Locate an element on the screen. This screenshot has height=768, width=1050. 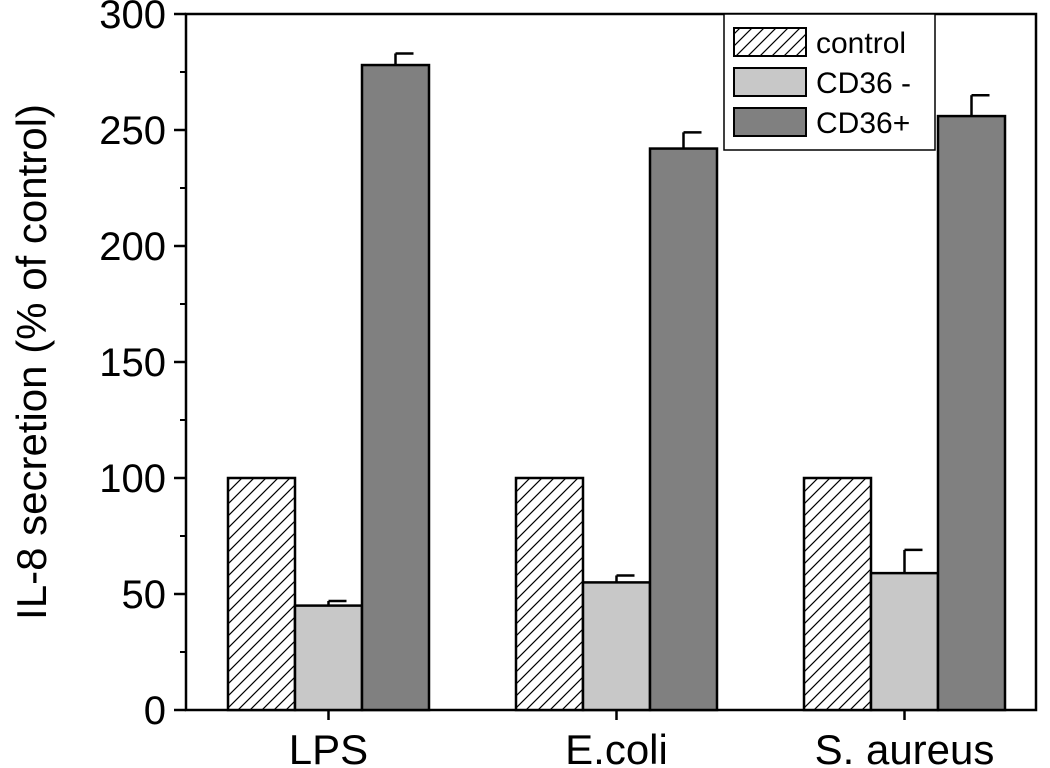
x-category-label: E.coli is located at coordinates (616, 747).